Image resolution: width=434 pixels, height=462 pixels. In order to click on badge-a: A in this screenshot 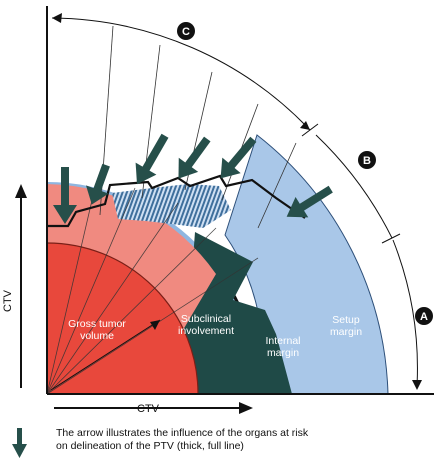, I will do `click(424, 316)`.